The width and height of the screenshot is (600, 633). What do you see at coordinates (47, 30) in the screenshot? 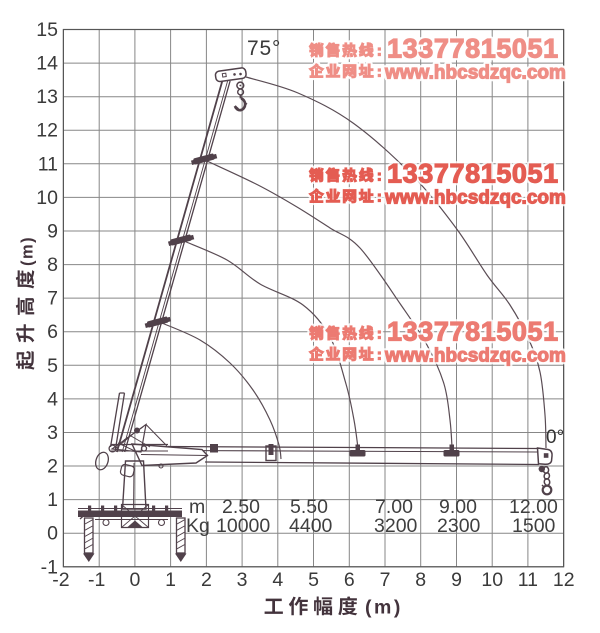
I see `svg-text: 15` at bounding box center [47, 30].